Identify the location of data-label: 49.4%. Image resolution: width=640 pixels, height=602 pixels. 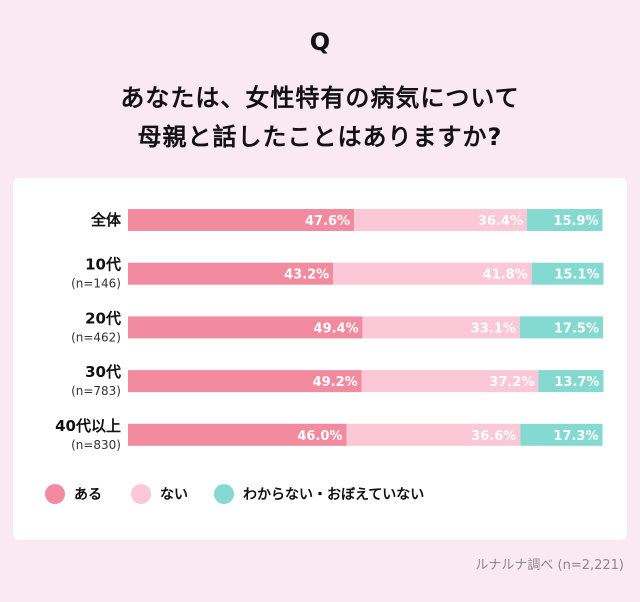
(336, 328).